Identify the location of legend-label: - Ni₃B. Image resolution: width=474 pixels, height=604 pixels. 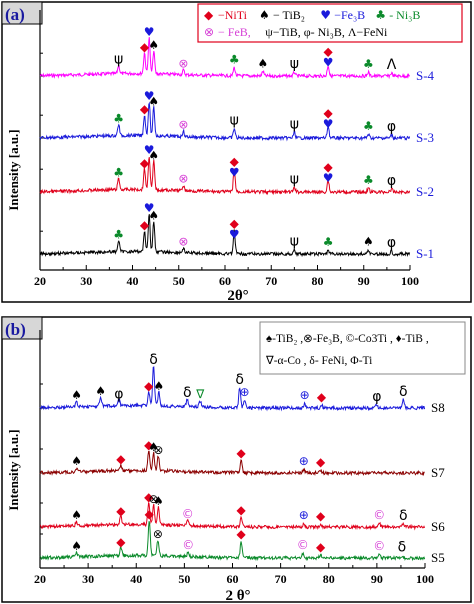
(404, 15).